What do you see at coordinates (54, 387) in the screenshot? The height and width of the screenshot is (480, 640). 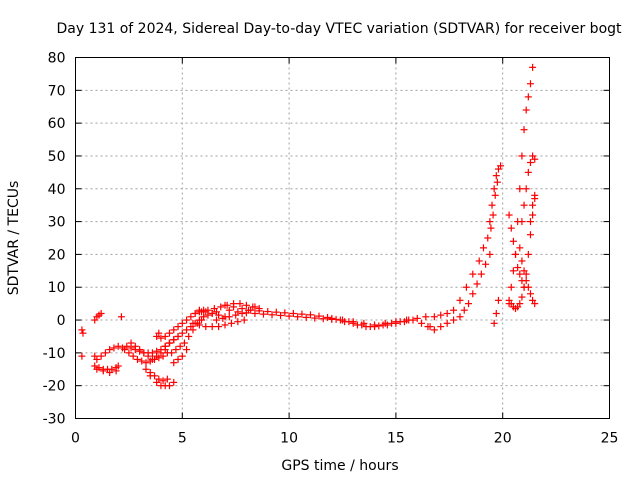 I see `y-tick-label: -20` at bounding box center [54, 387].